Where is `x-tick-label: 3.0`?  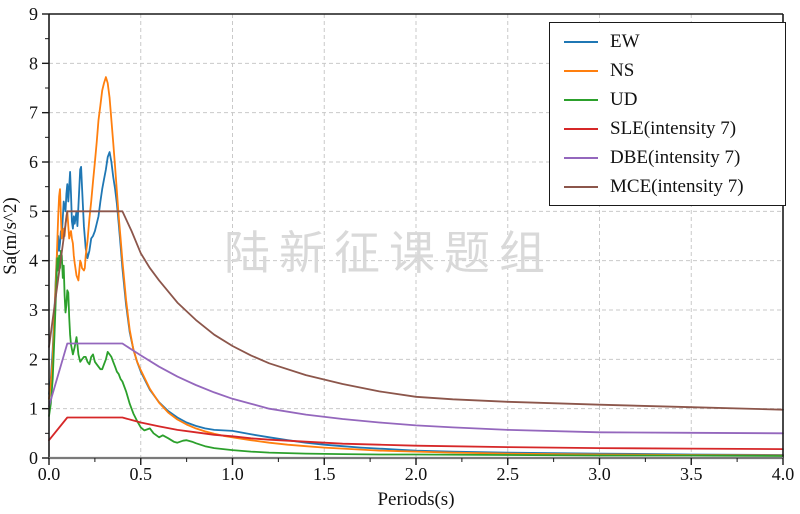
x-tick-label: 3.0 is located at coordinates (599, 474).